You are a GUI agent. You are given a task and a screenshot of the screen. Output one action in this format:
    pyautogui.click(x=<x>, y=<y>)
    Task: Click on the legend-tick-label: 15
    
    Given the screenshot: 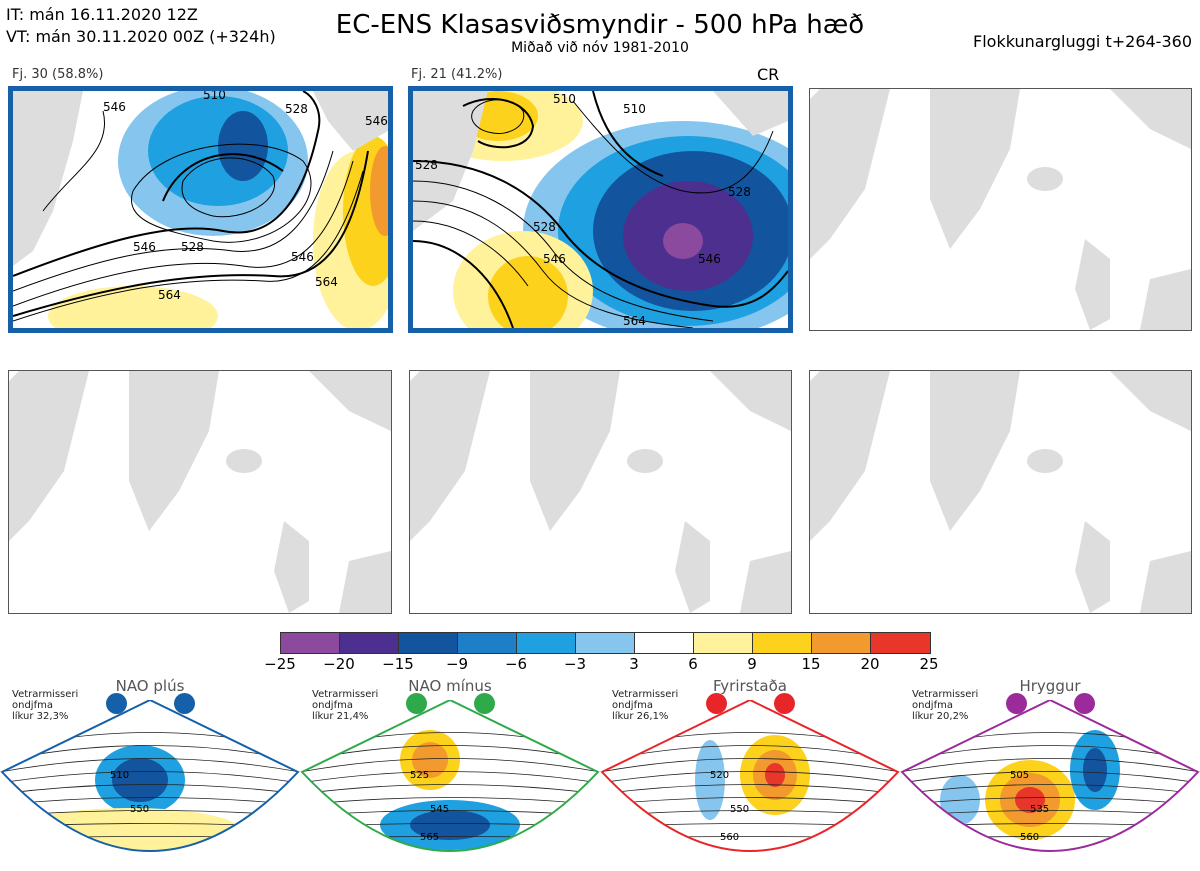 What is the action you would take?
    pyautogui.click(x=811, y=664)
    